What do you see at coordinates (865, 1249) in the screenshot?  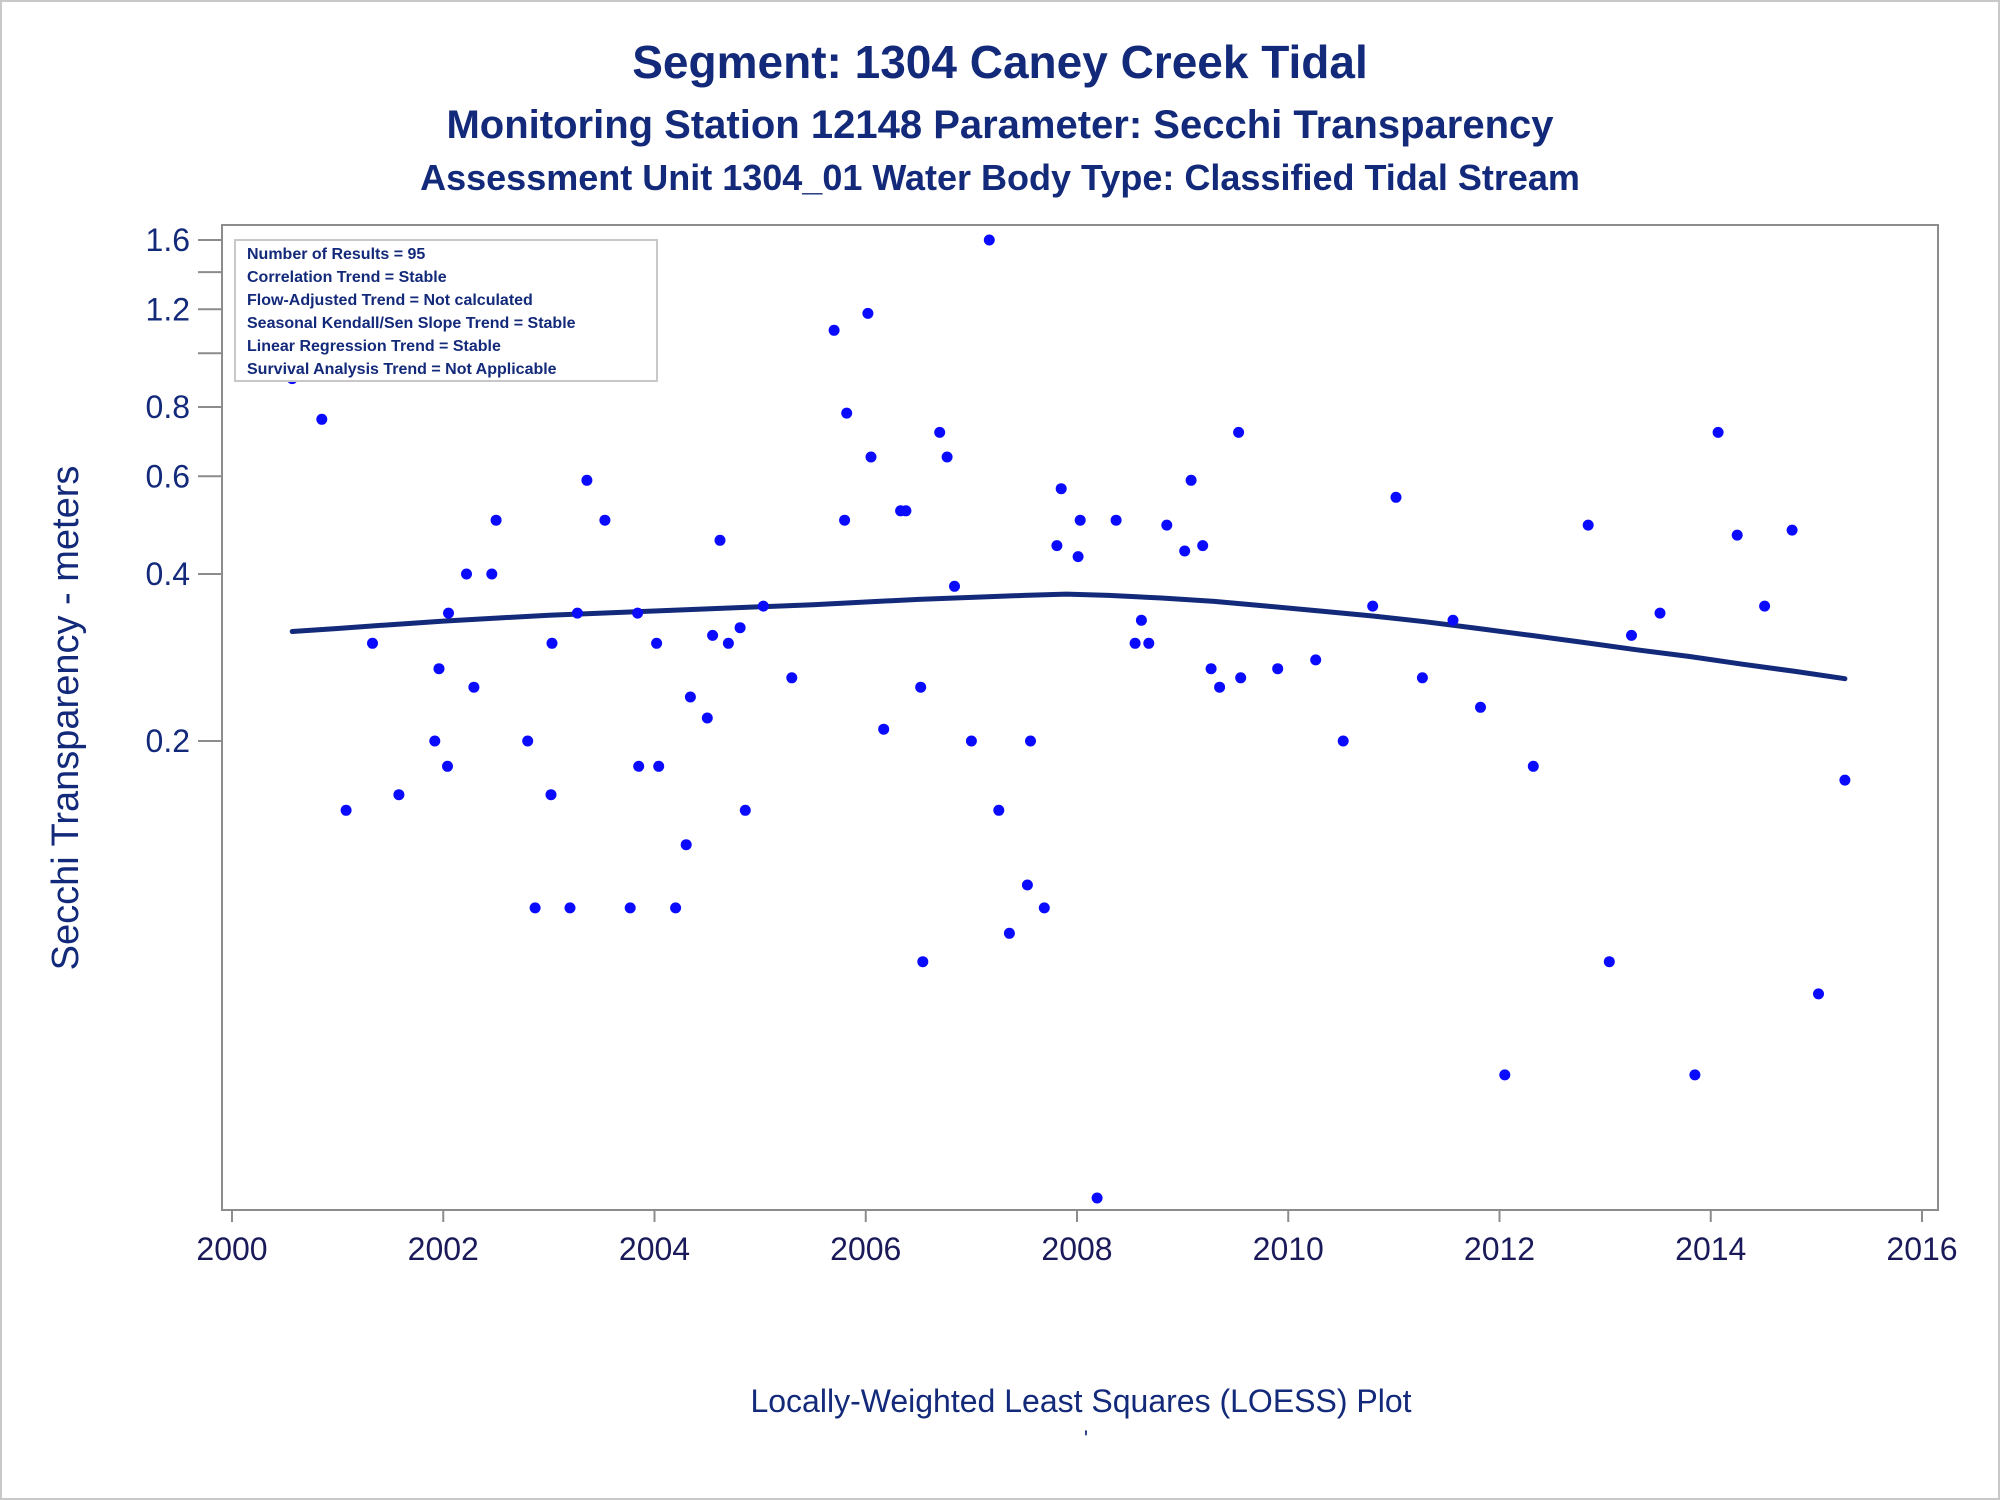 I see `x-tick-label: 2006` at bounding box center [865, 1249].